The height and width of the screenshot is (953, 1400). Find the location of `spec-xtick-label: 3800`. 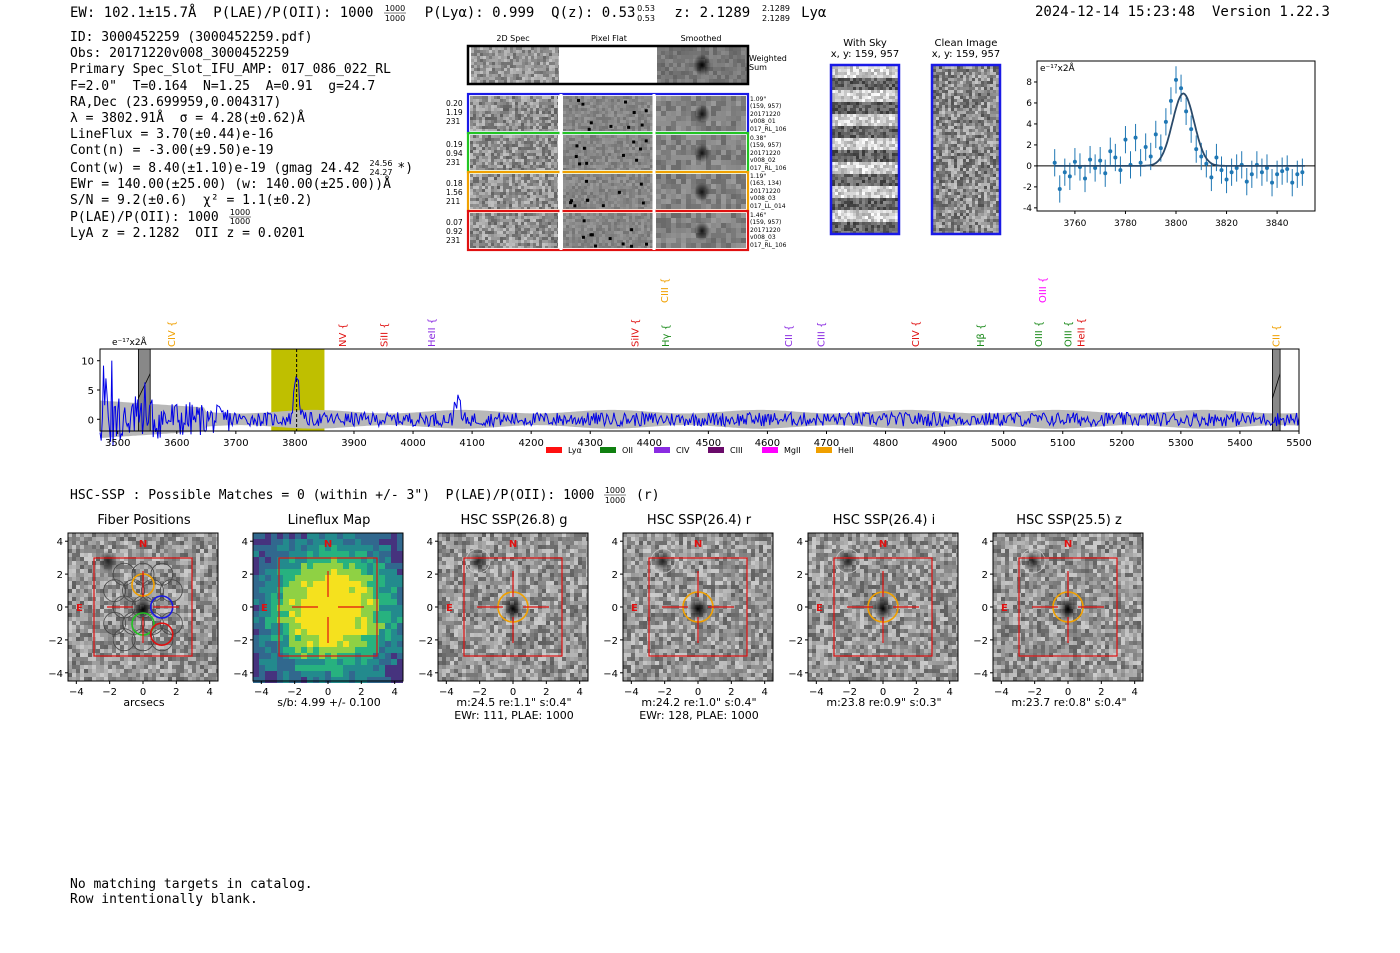

spec-xtick-label: 3800 is located at coordinates (294, 443).